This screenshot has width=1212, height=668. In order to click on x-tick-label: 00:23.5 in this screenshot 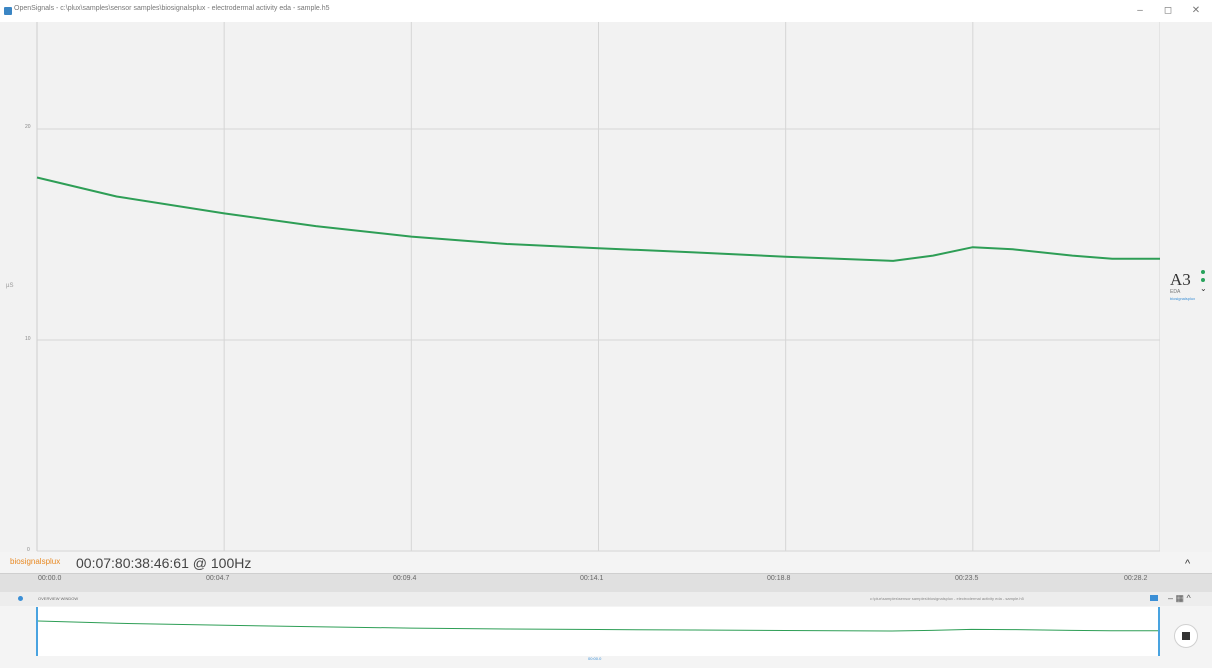, I will do `click(967, 578)`.